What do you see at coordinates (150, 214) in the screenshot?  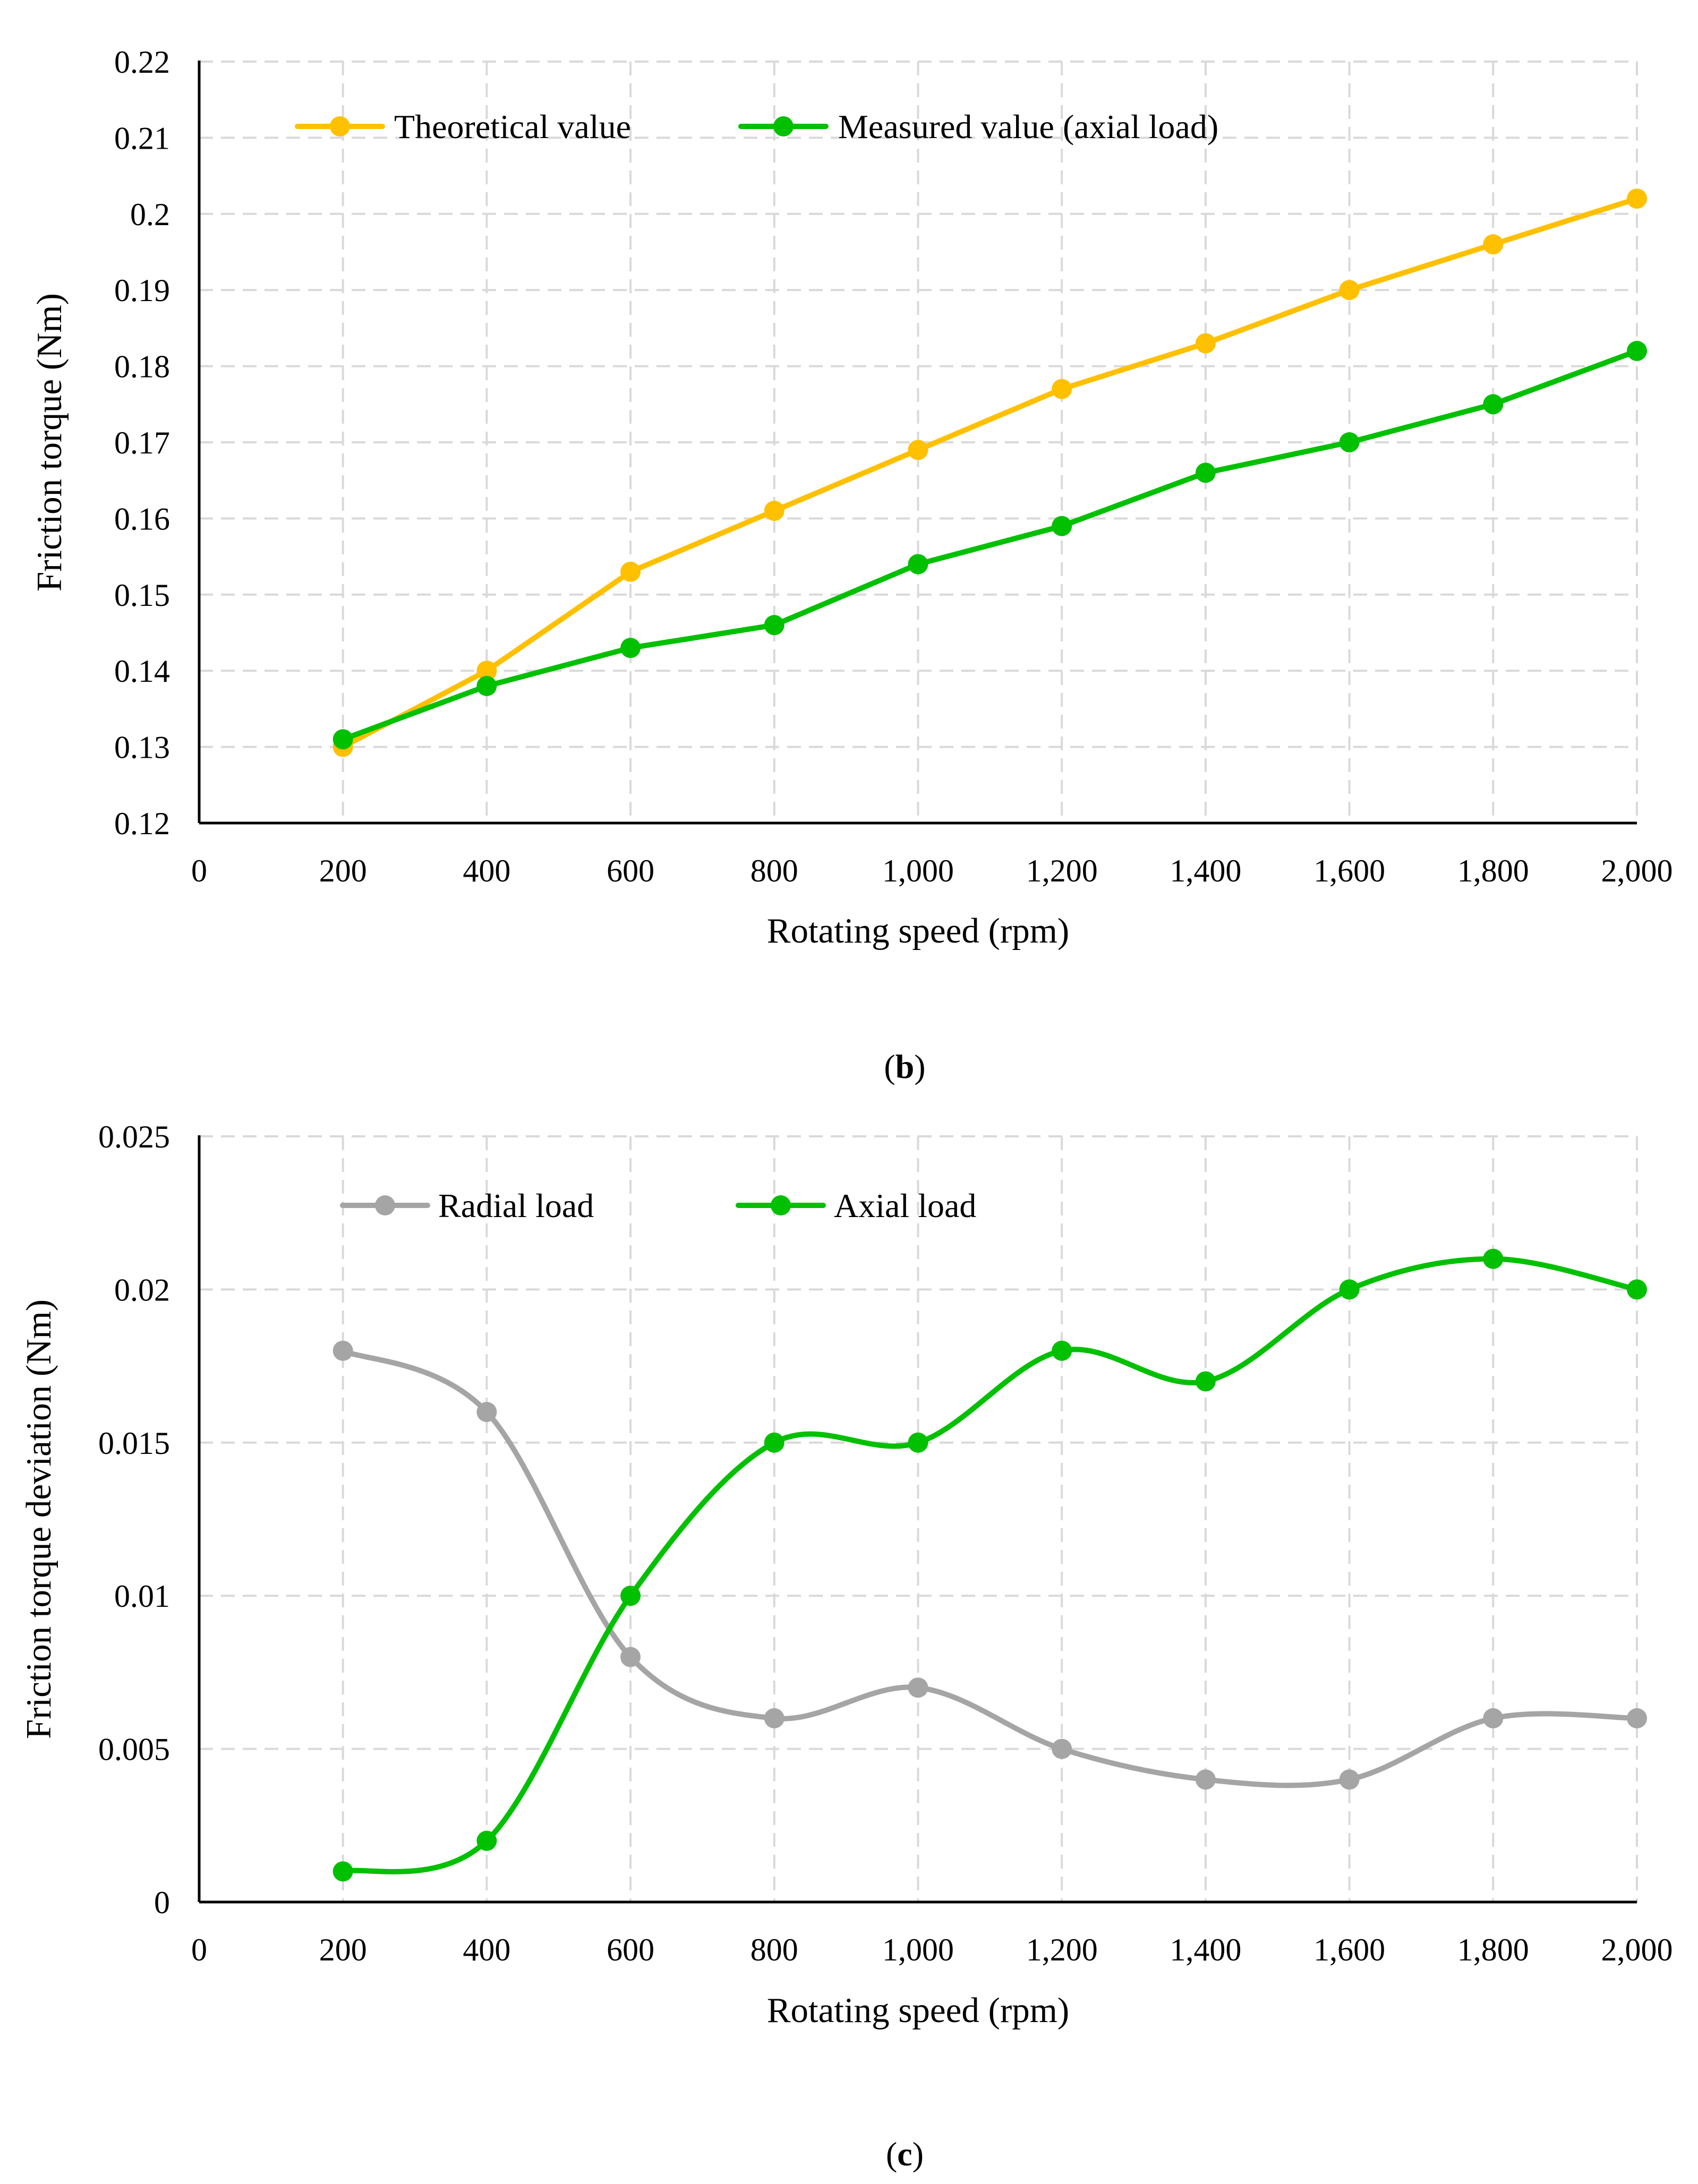 I see `y-tick-label: 0.2` at bounding box center [150, 214].